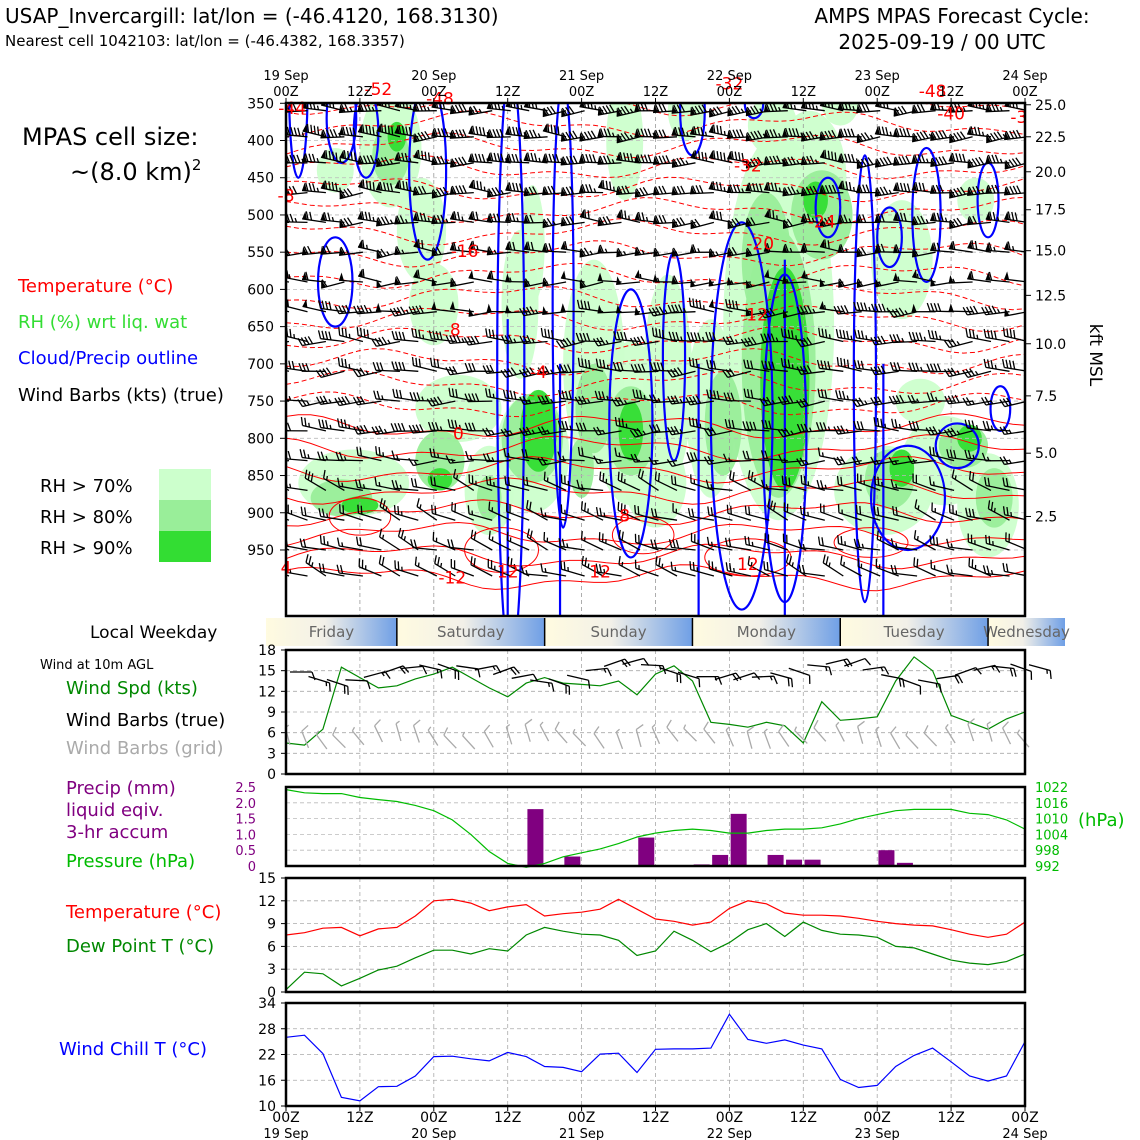 Image resolution: width=1140 pixels, height=1140 pixels. I want to click on cs-barb-10-42-staff, so click(536, 374).